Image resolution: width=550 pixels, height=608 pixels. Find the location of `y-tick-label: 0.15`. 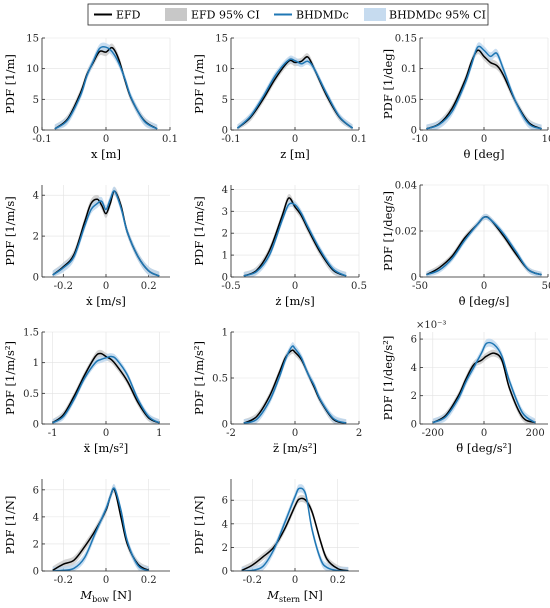

y-tick-label: 0.15 is located at coordinates (406, 39).